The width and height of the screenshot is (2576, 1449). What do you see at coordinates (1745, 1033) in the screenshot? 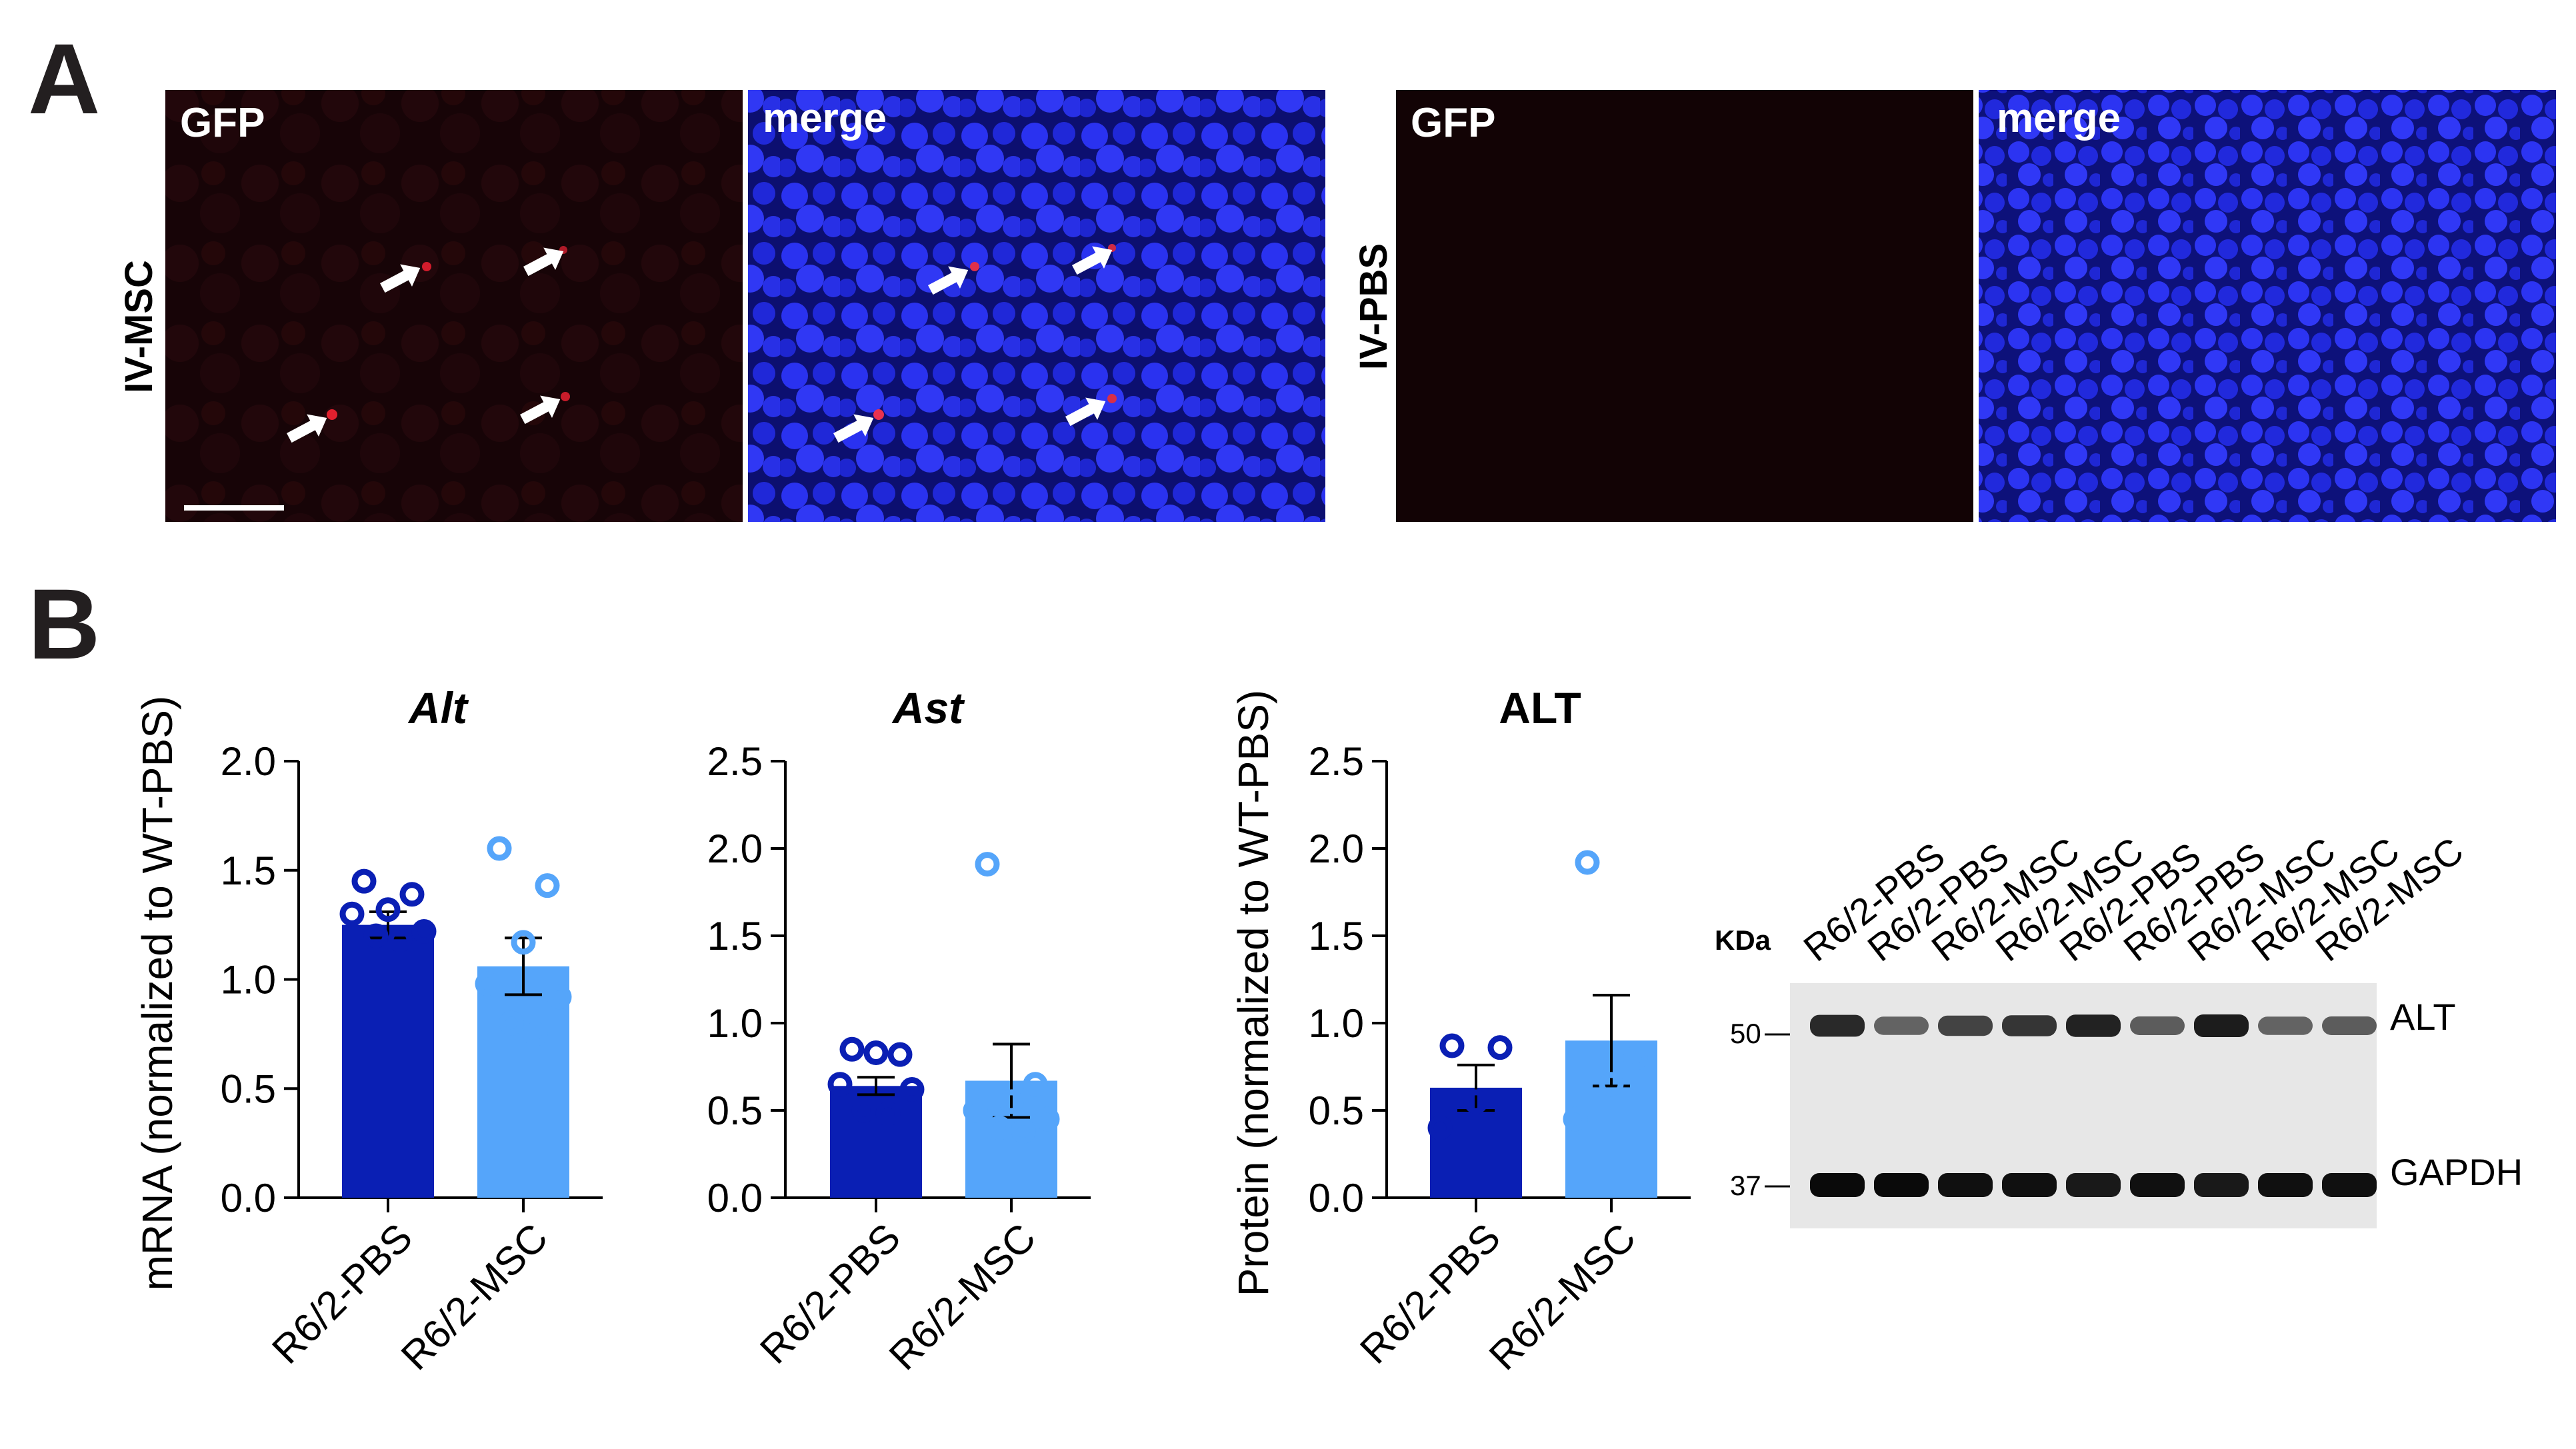
I see `marker-50: 50` at bounding box center [1745, 1033].